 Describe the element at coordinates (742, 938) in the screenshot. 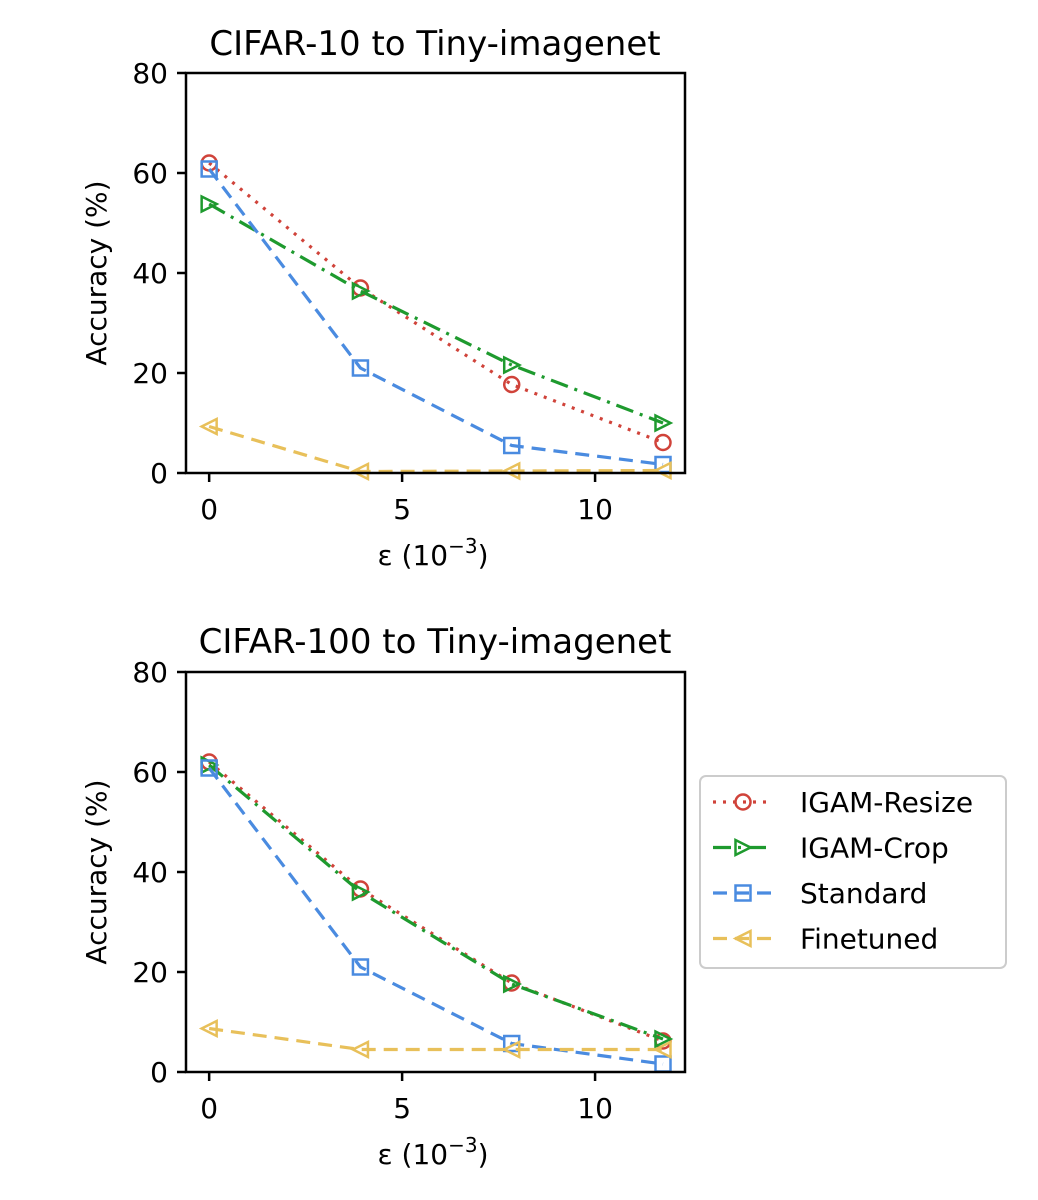

I see `legend-entry-finetuned-marker` at that location.